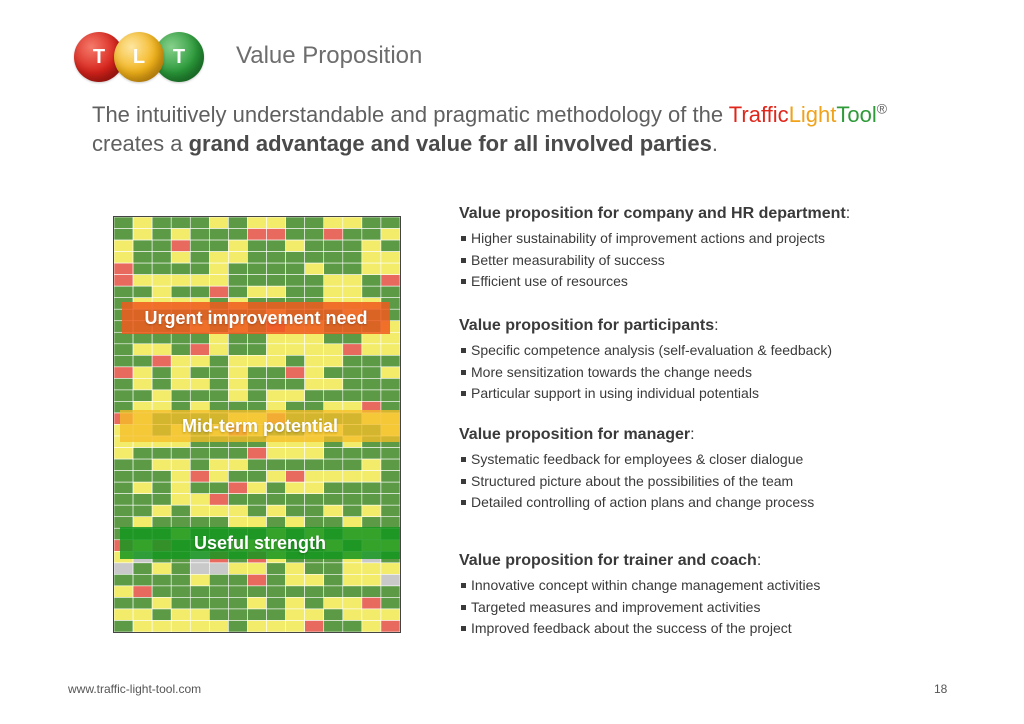 The height and width of the screenshot is (724, 1024). I want to click on vp-heading-text: Value proposition for trainer and coach, so click(608, 560).